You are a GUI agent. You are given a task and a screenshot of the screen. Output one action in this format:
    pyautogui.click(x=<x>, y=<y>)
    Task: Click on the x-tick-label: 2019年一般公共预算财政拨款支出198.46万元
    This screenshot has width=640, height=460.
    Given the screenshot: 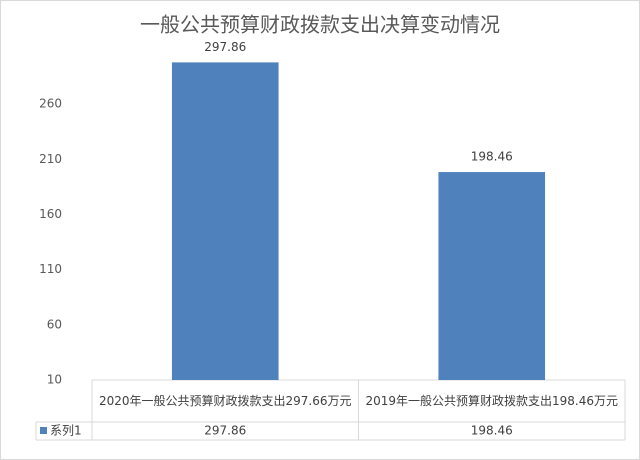 What is the action you would take?
    pyautogui.click(x=492, y=401)
    